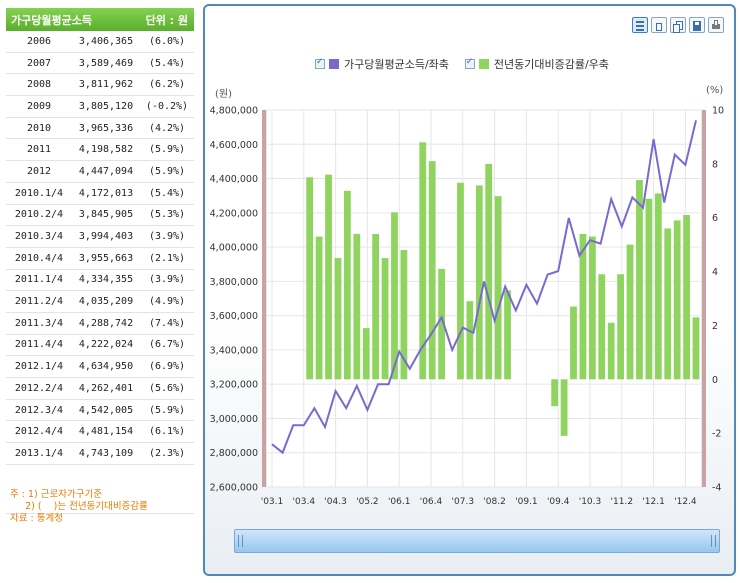  I want to click on cell-period: 2012.4/4, so click(39, 432).